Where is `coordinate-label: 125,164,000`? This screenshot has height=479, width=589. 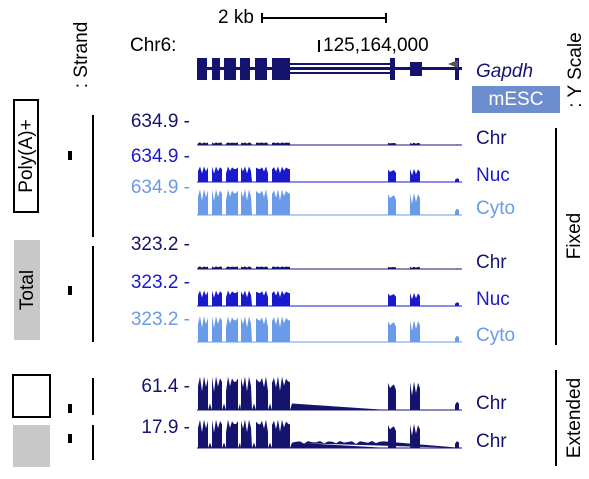 coordinate-label: 125,164,000 is located at coordinates (376, 45).